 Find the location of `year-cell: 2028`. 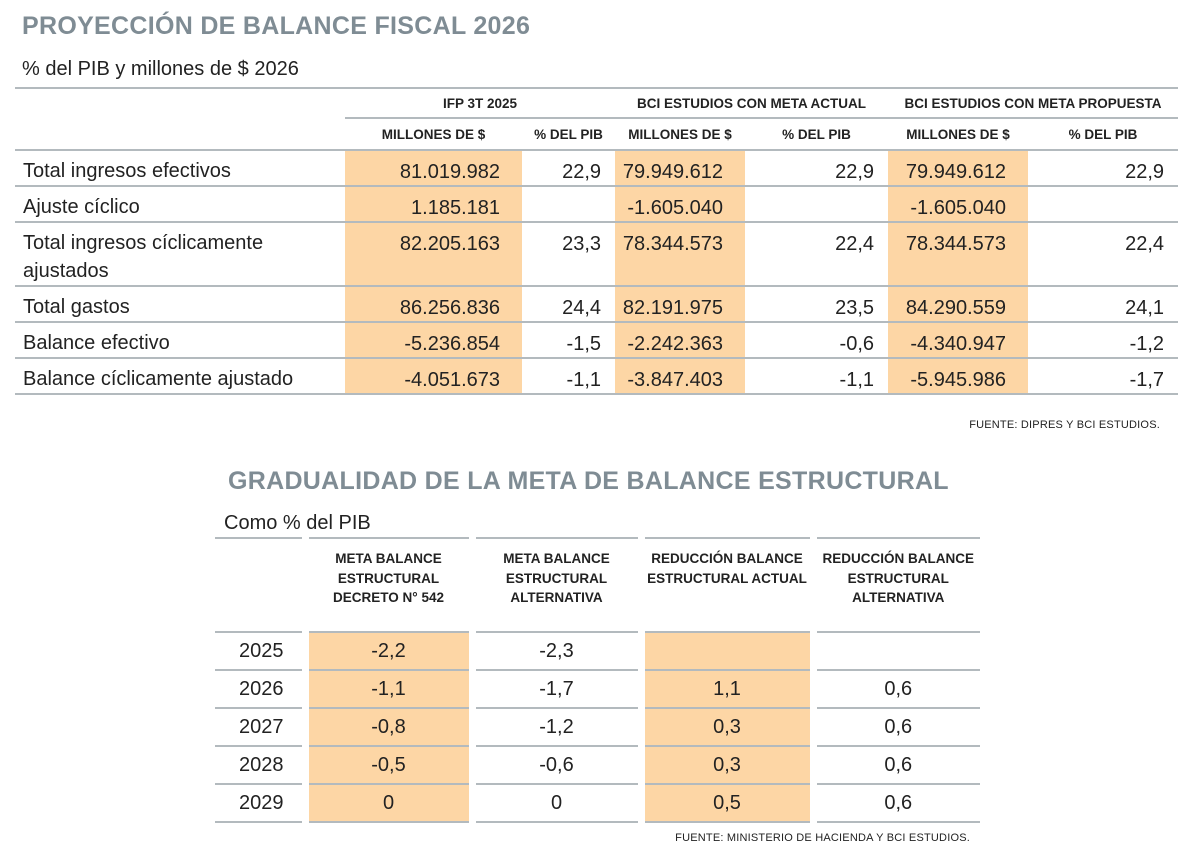

year-cell: 2028 is located at coordinates (260, 765).